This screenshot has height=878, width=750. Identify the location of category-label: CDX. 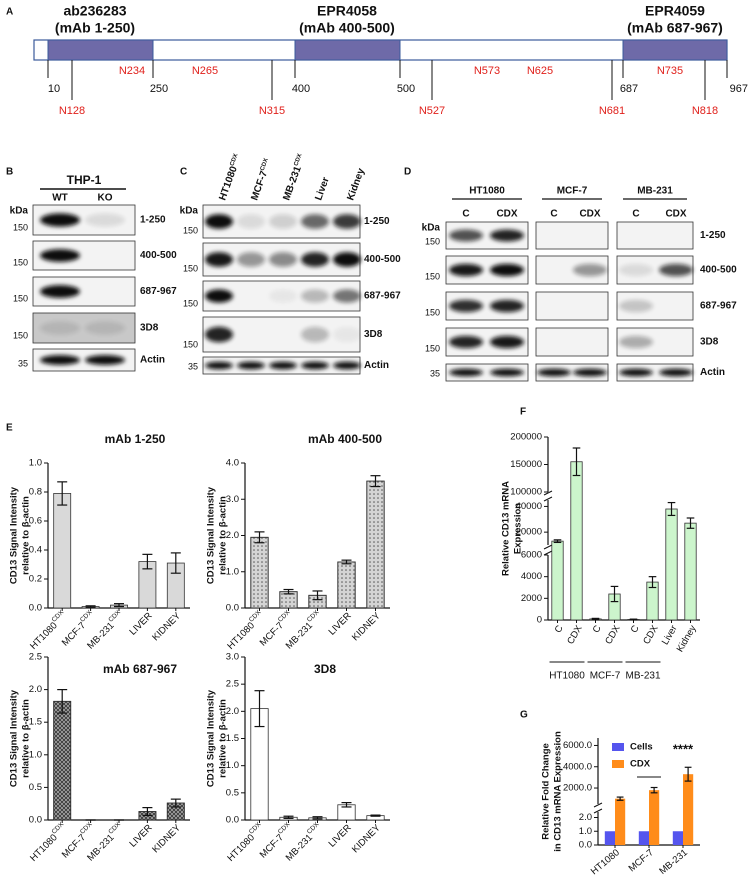
(575, 634).